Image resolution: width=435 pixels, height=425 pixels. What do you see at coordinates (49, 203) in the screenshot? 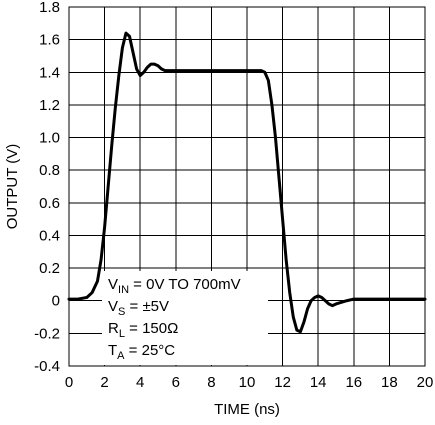
I see `y-tick-label: 0.6` at bounding box center [49, 203].